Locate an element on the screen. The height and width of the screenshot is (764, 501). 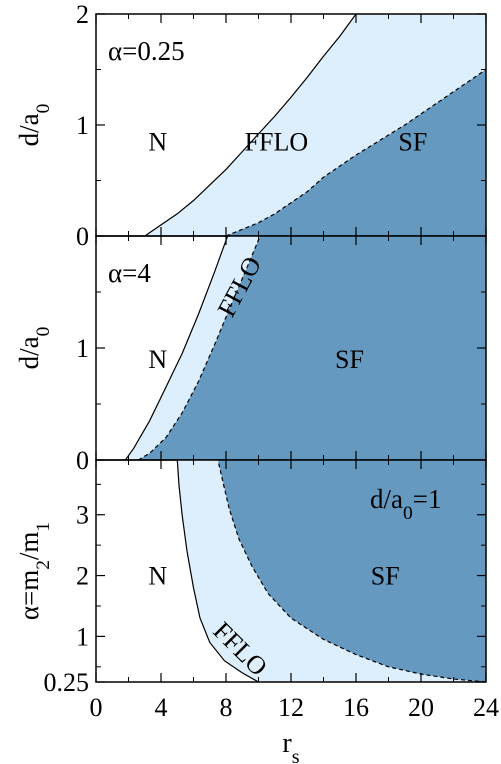
panel-annotation: α=0.25 is located at coordinates (146, 51).